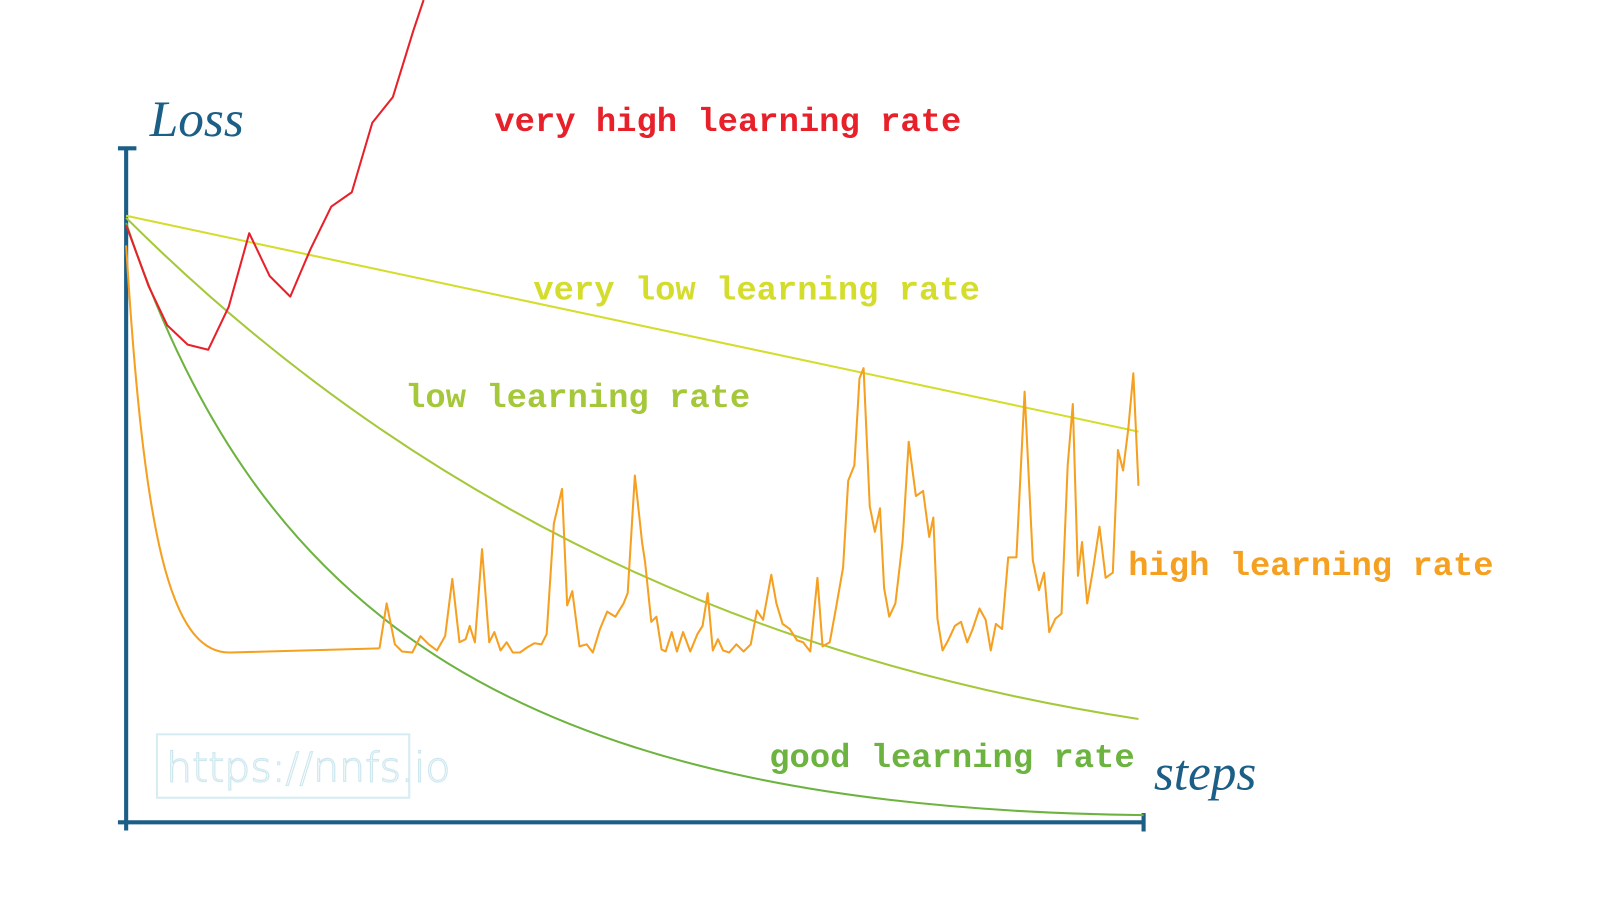 The height and width of the screenshot is (900, 1600). What do you see at coordinates (275, 175) in the screenshot?
I see `very-high-curve` at bounding box center [275, 175].